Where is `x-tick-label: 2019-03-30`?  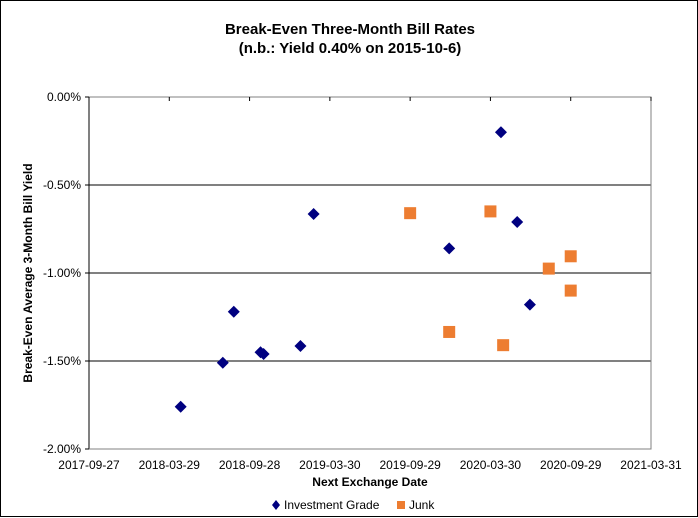 x-tick-label: 2019-03-30 is located at coordinates (330, 465).